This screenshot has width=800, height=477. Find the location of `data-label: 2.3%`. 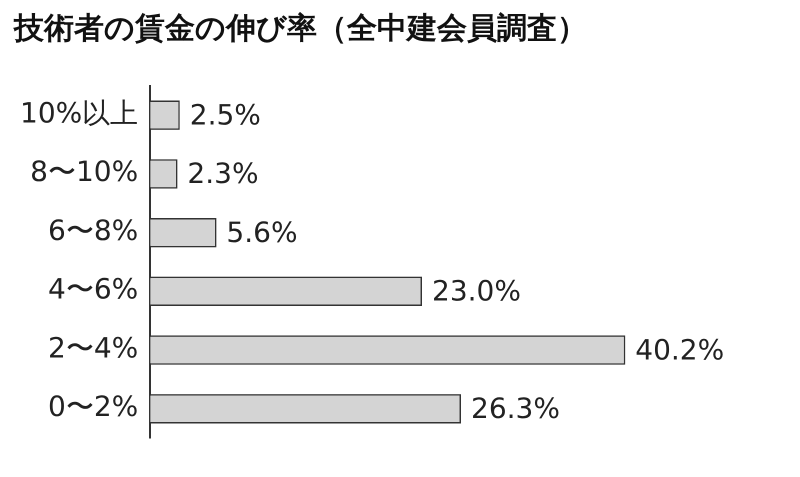

data-label: 2.3% is located at coordinates (223, 173).